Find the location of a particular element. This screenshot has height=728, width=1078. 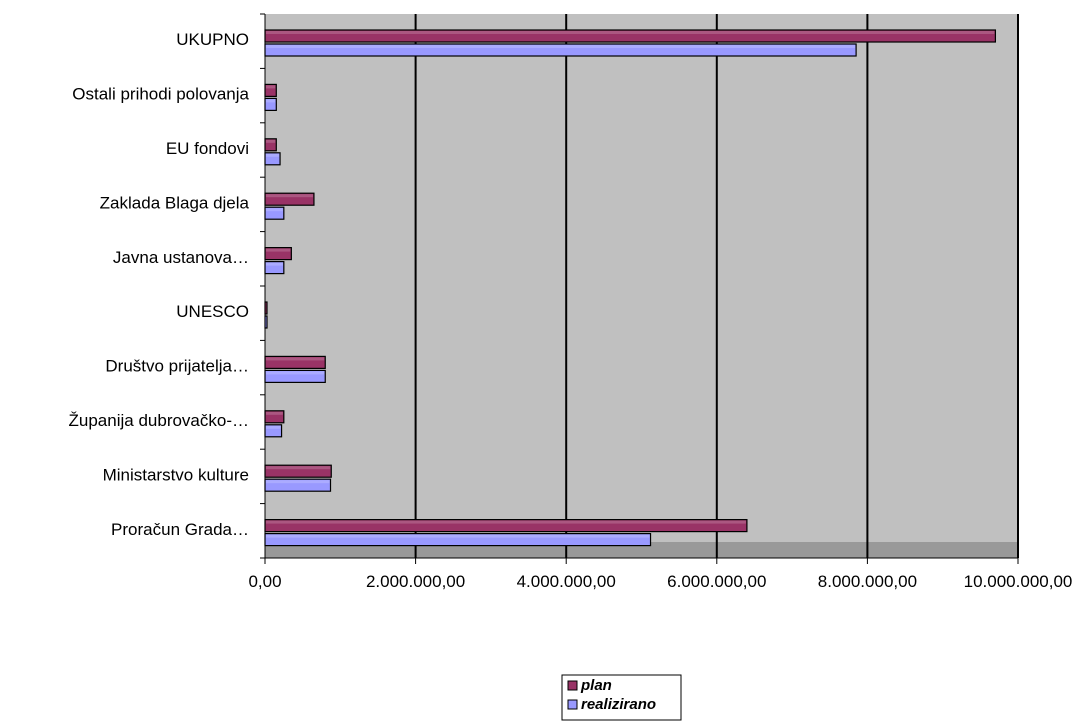

legend: plan realizirano is located at coordinates (621, 697).